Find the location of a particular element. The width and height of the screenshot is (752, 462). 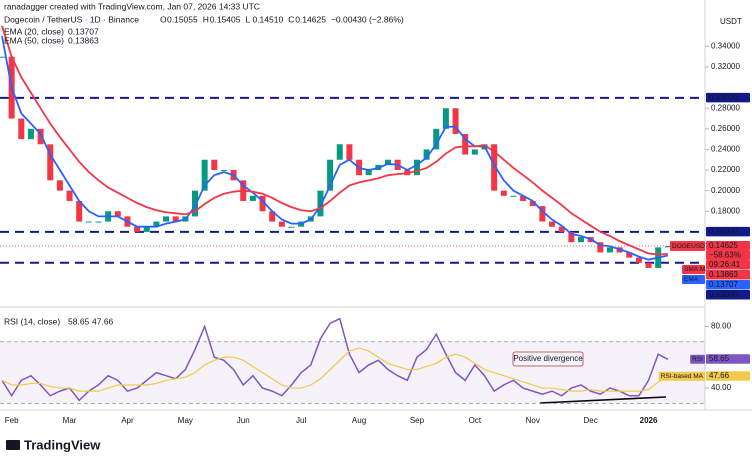

logo-text: TradingView is located at coordinates (62, 444).